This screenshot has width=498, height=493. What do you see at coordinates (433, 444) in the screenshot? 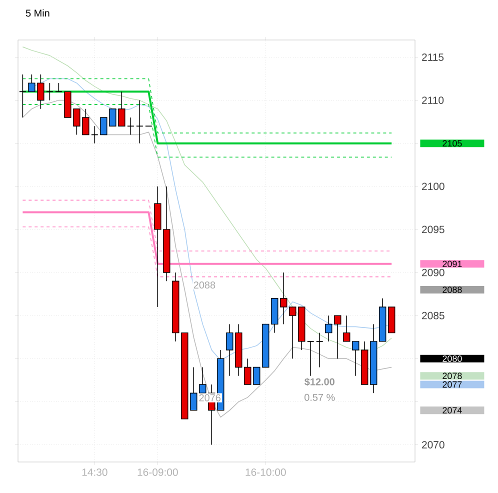
I see `y-tick-label: 2070` at bounding box center [433, 444].